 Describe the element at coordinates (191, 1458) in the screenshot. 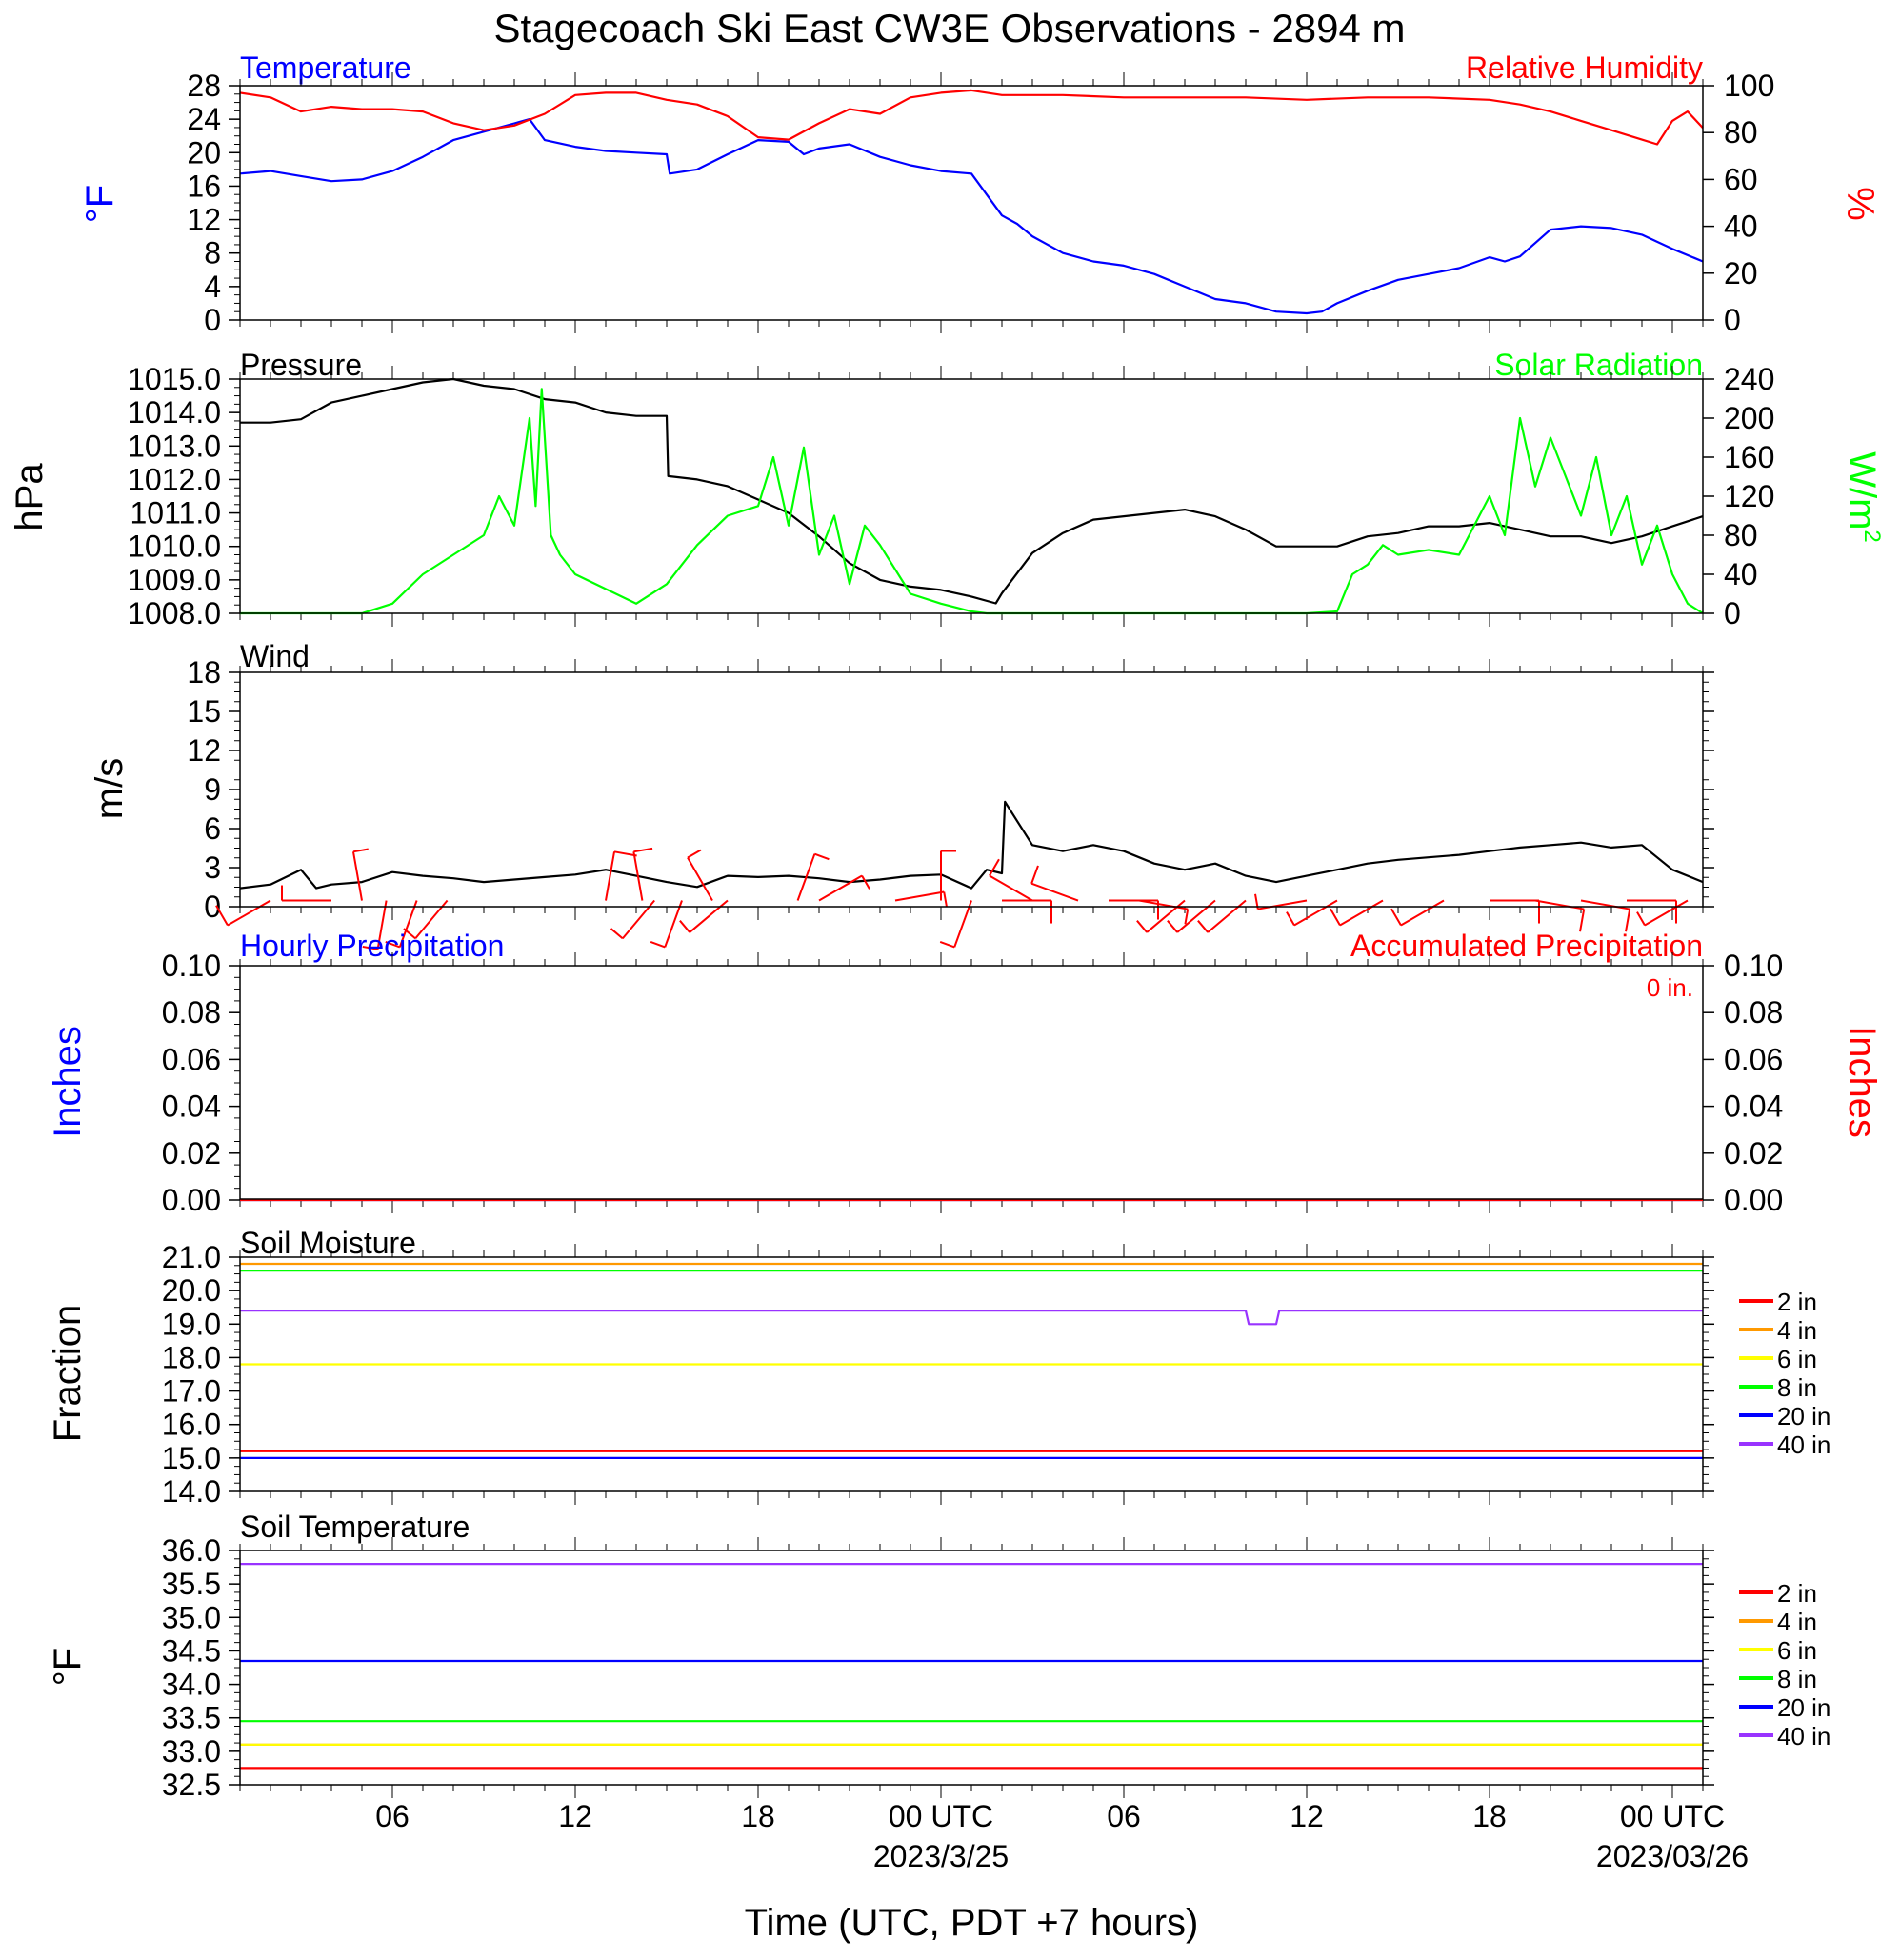

I see `y-tick-label: 15.0` at that location.